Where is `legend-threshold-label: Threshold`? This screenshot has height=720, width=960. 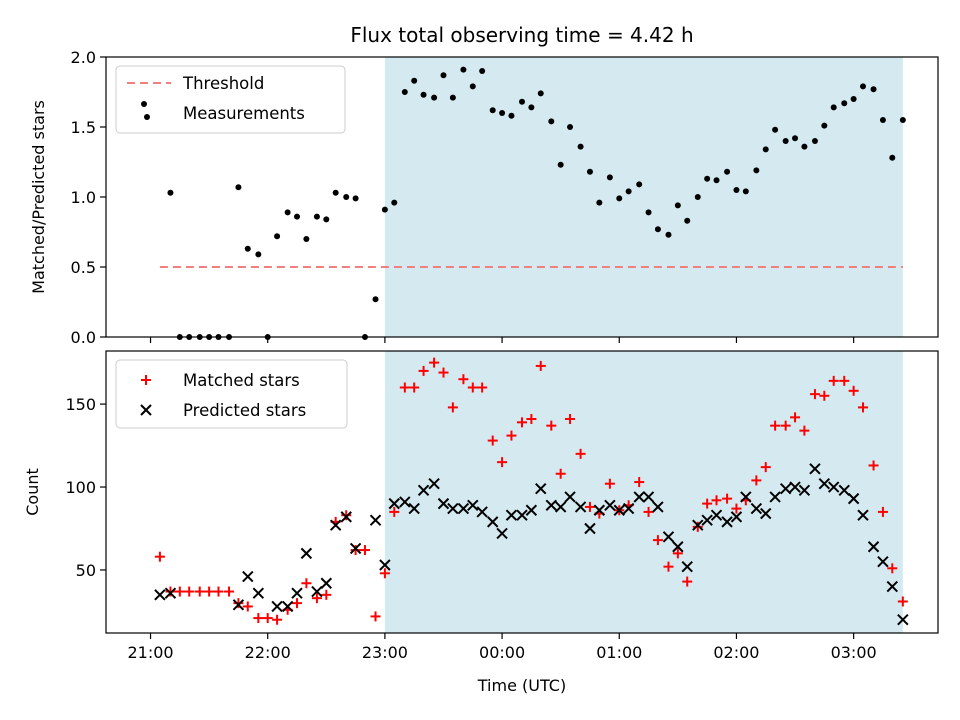 legend-threshold-label: Threshold is located at coordinates (223, 83).